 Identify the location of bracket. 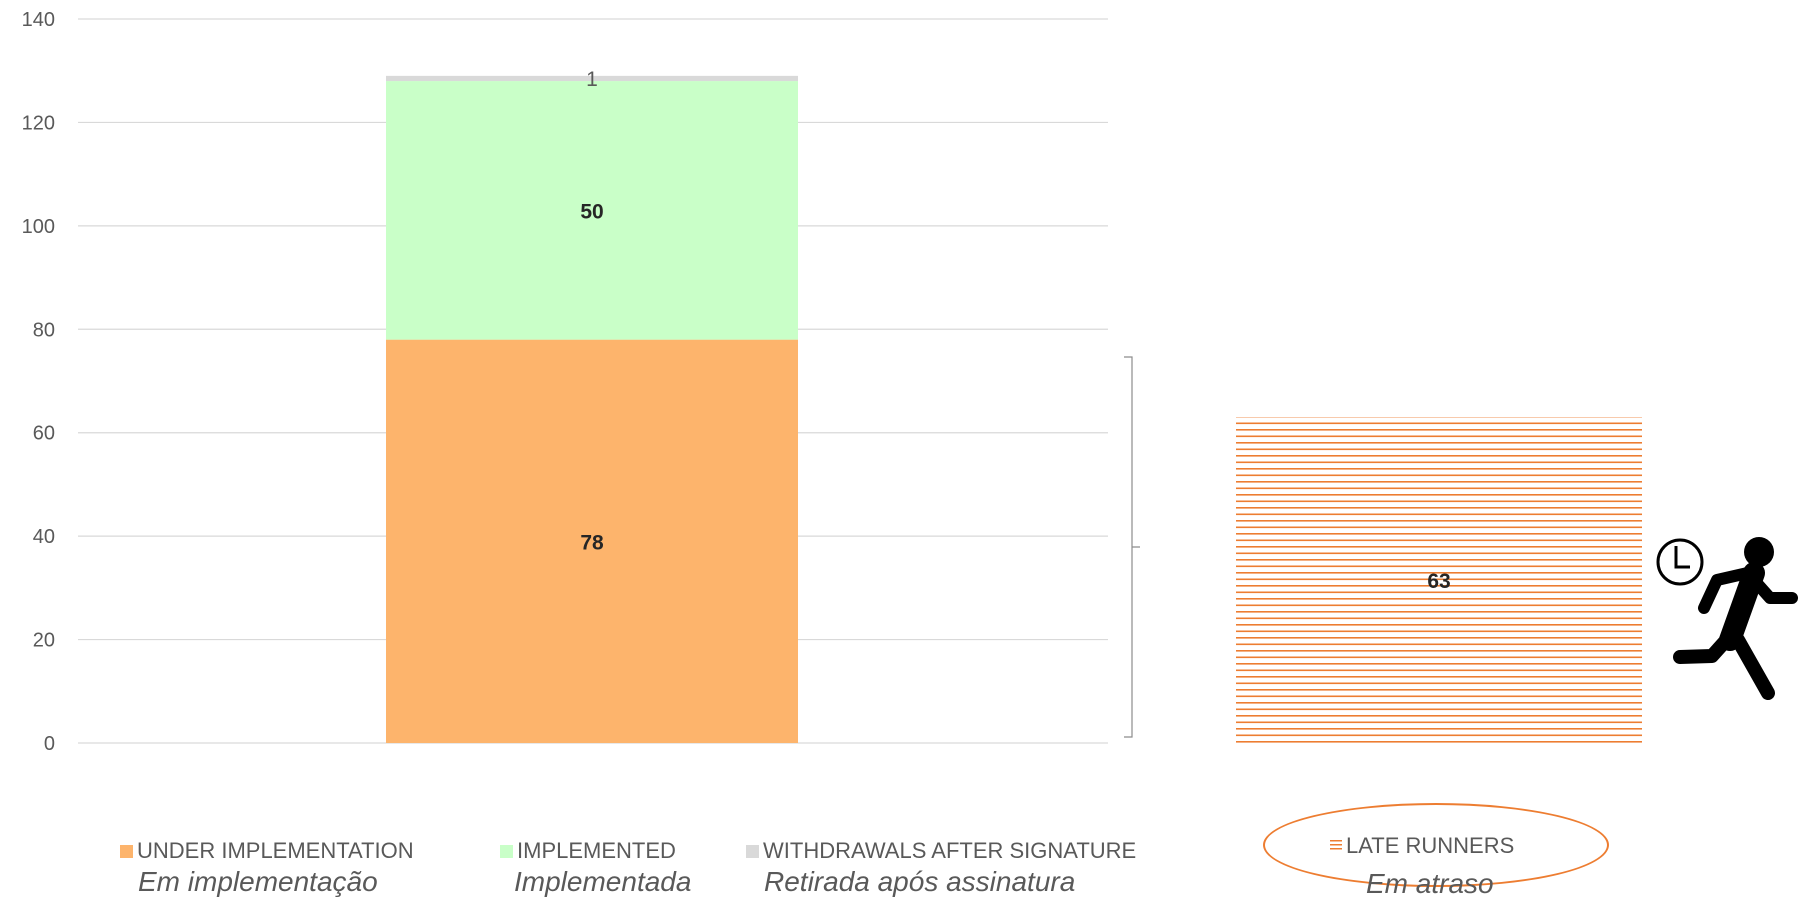
(1132, 547).